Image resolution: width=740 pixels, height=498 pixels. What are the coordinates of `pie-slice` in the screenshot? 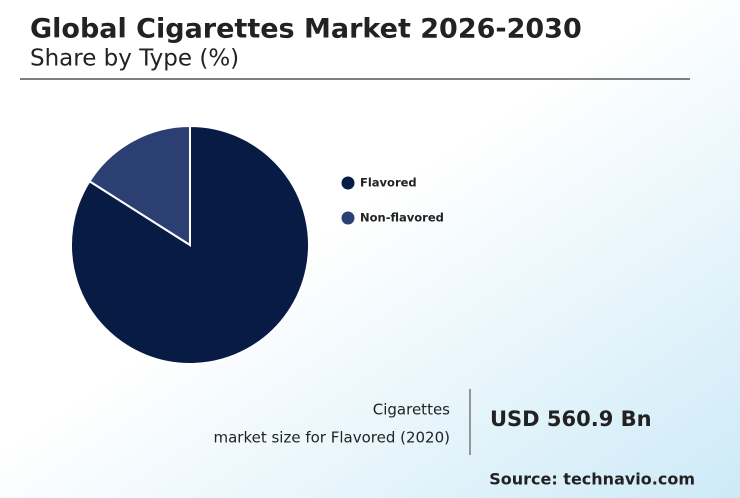 It's located at (139, 185).